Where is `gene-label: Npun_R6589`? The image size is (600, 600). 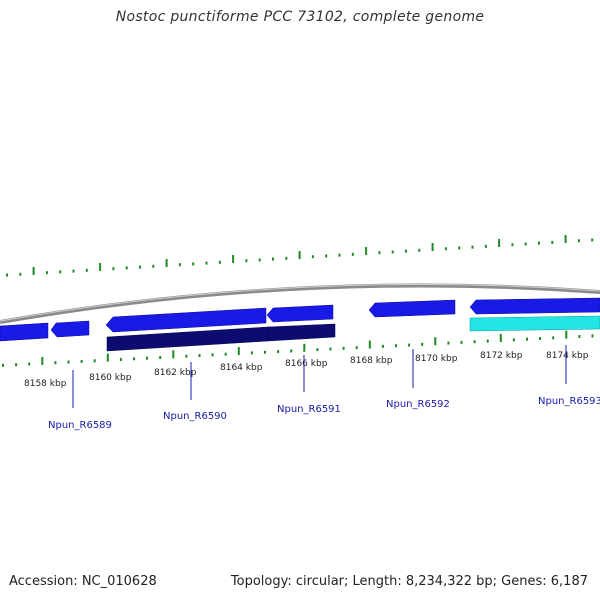
gene-label: Npun_R6589 is located at coordinates (80, 425).